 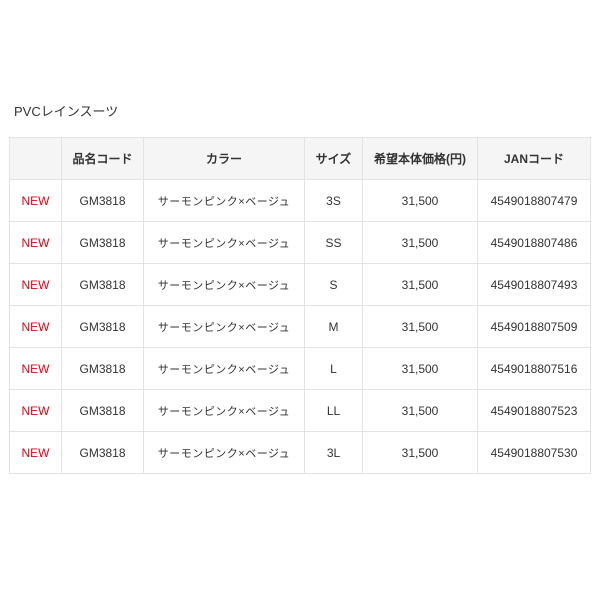 I want to click on product-size: M, so click(x=333, y=326).